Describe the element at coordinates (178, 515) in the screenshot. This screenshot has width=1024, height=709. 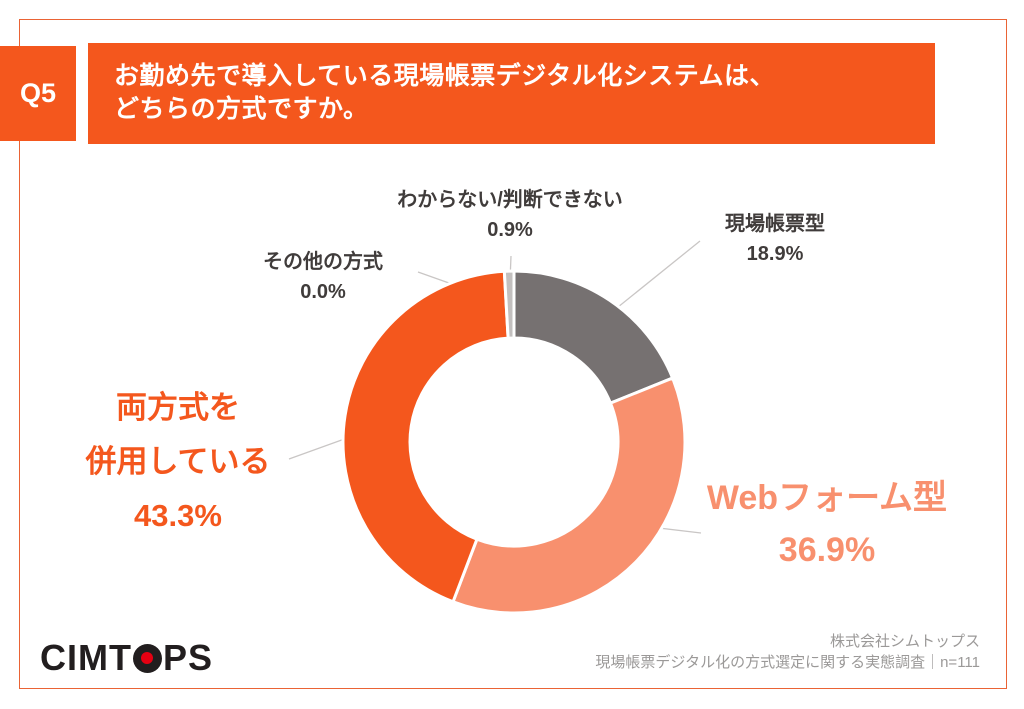
I see `label-ryoho-pct: 43.3%` at that location.